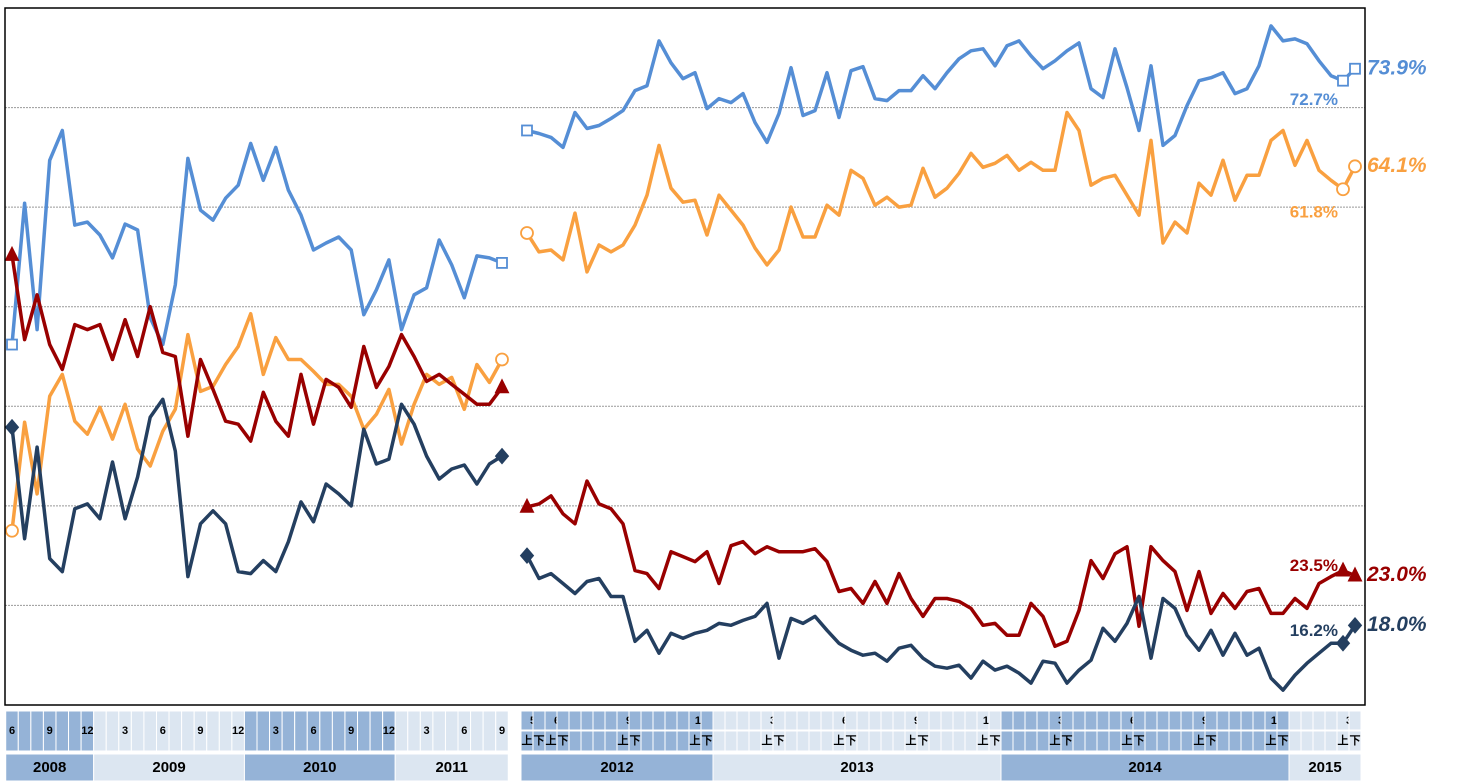 The image size is (1461, 781). I want to click on year-label: 2014, so click(1145, 767).